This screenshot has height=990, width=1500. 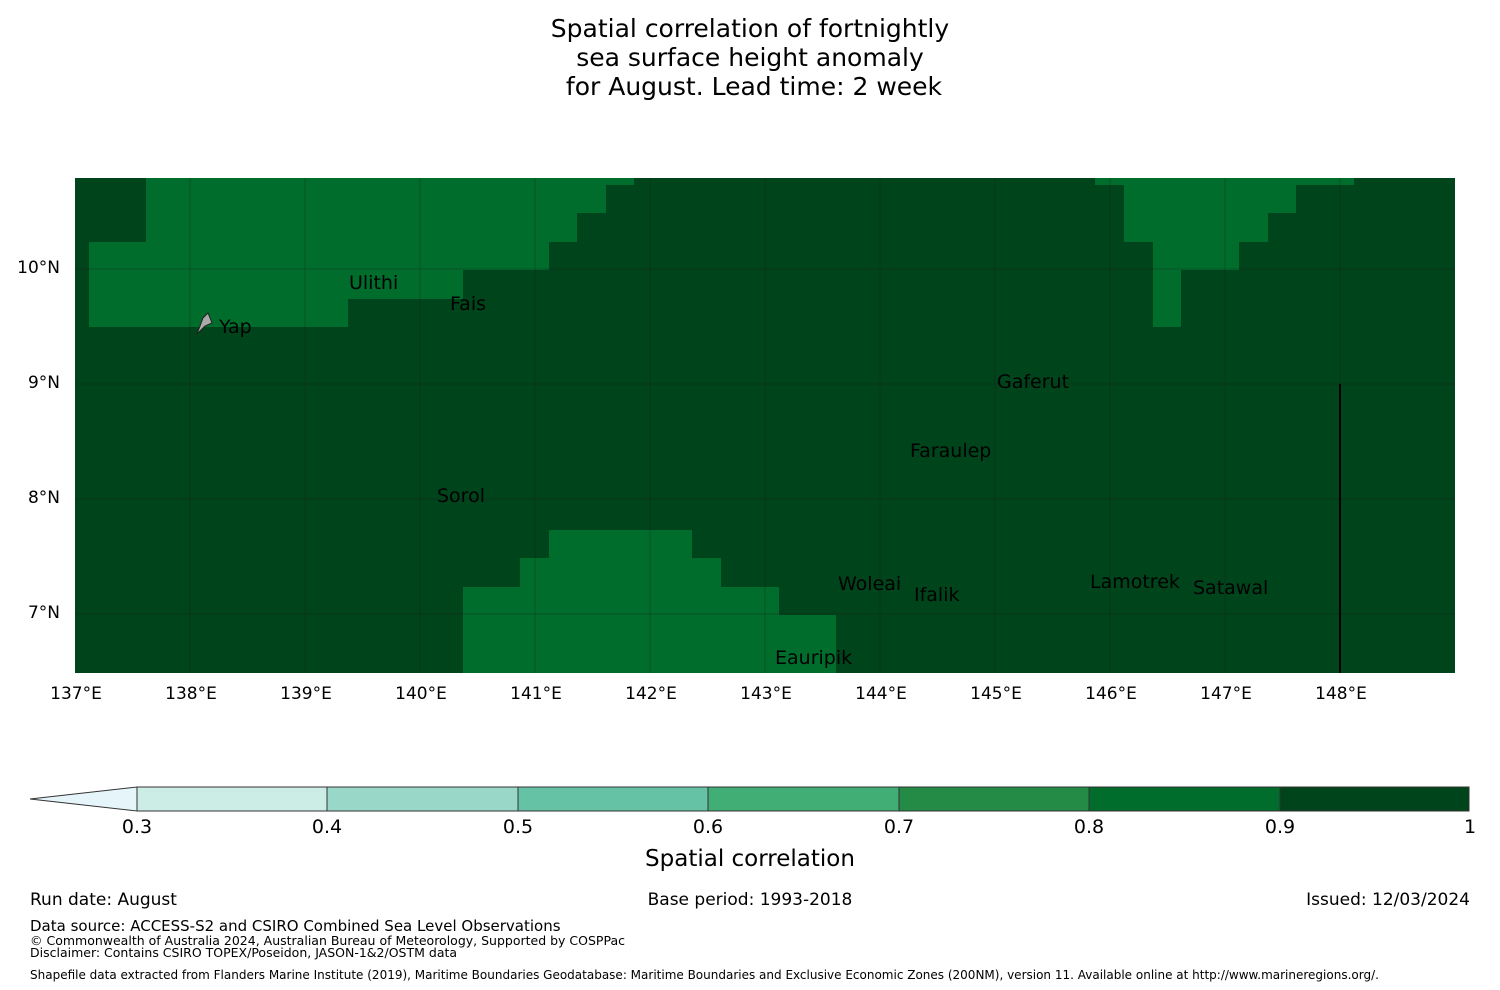 I want to click on region-south, so click(x=649, y=601).